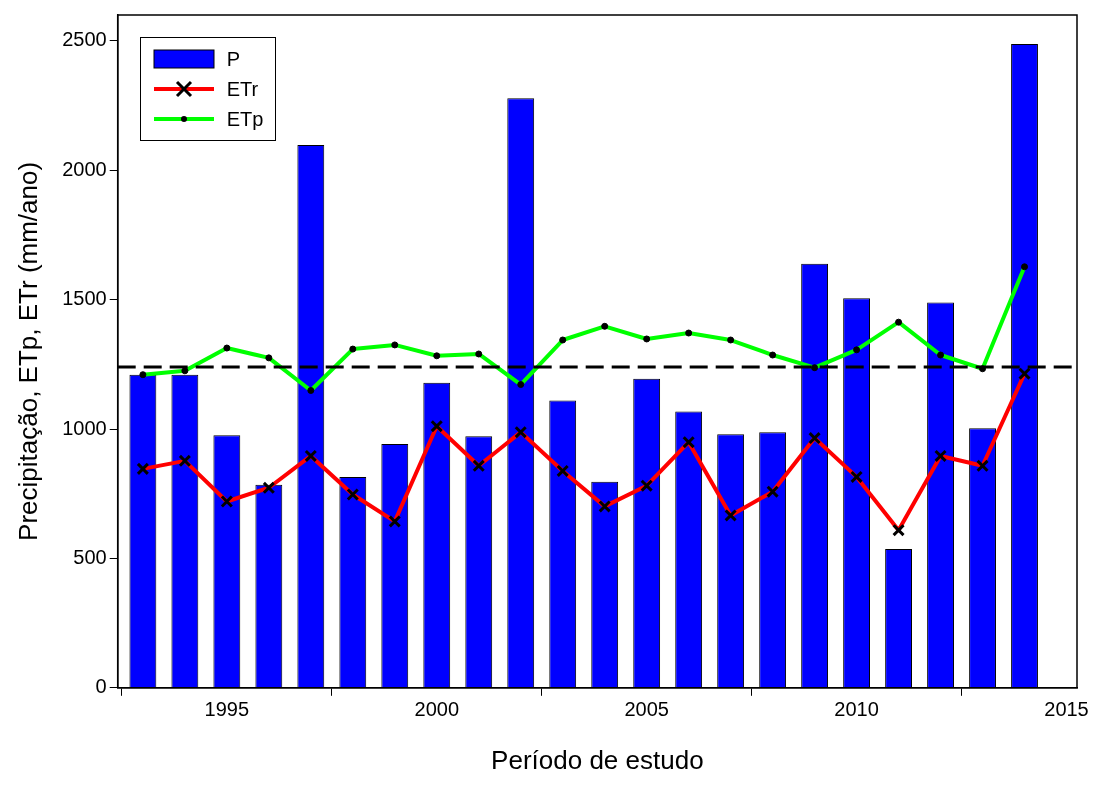  What do you see at coordinates (84, 168) in the screenshot?
I see `y-tick-label: 2000` at bounding box center [84, 168].